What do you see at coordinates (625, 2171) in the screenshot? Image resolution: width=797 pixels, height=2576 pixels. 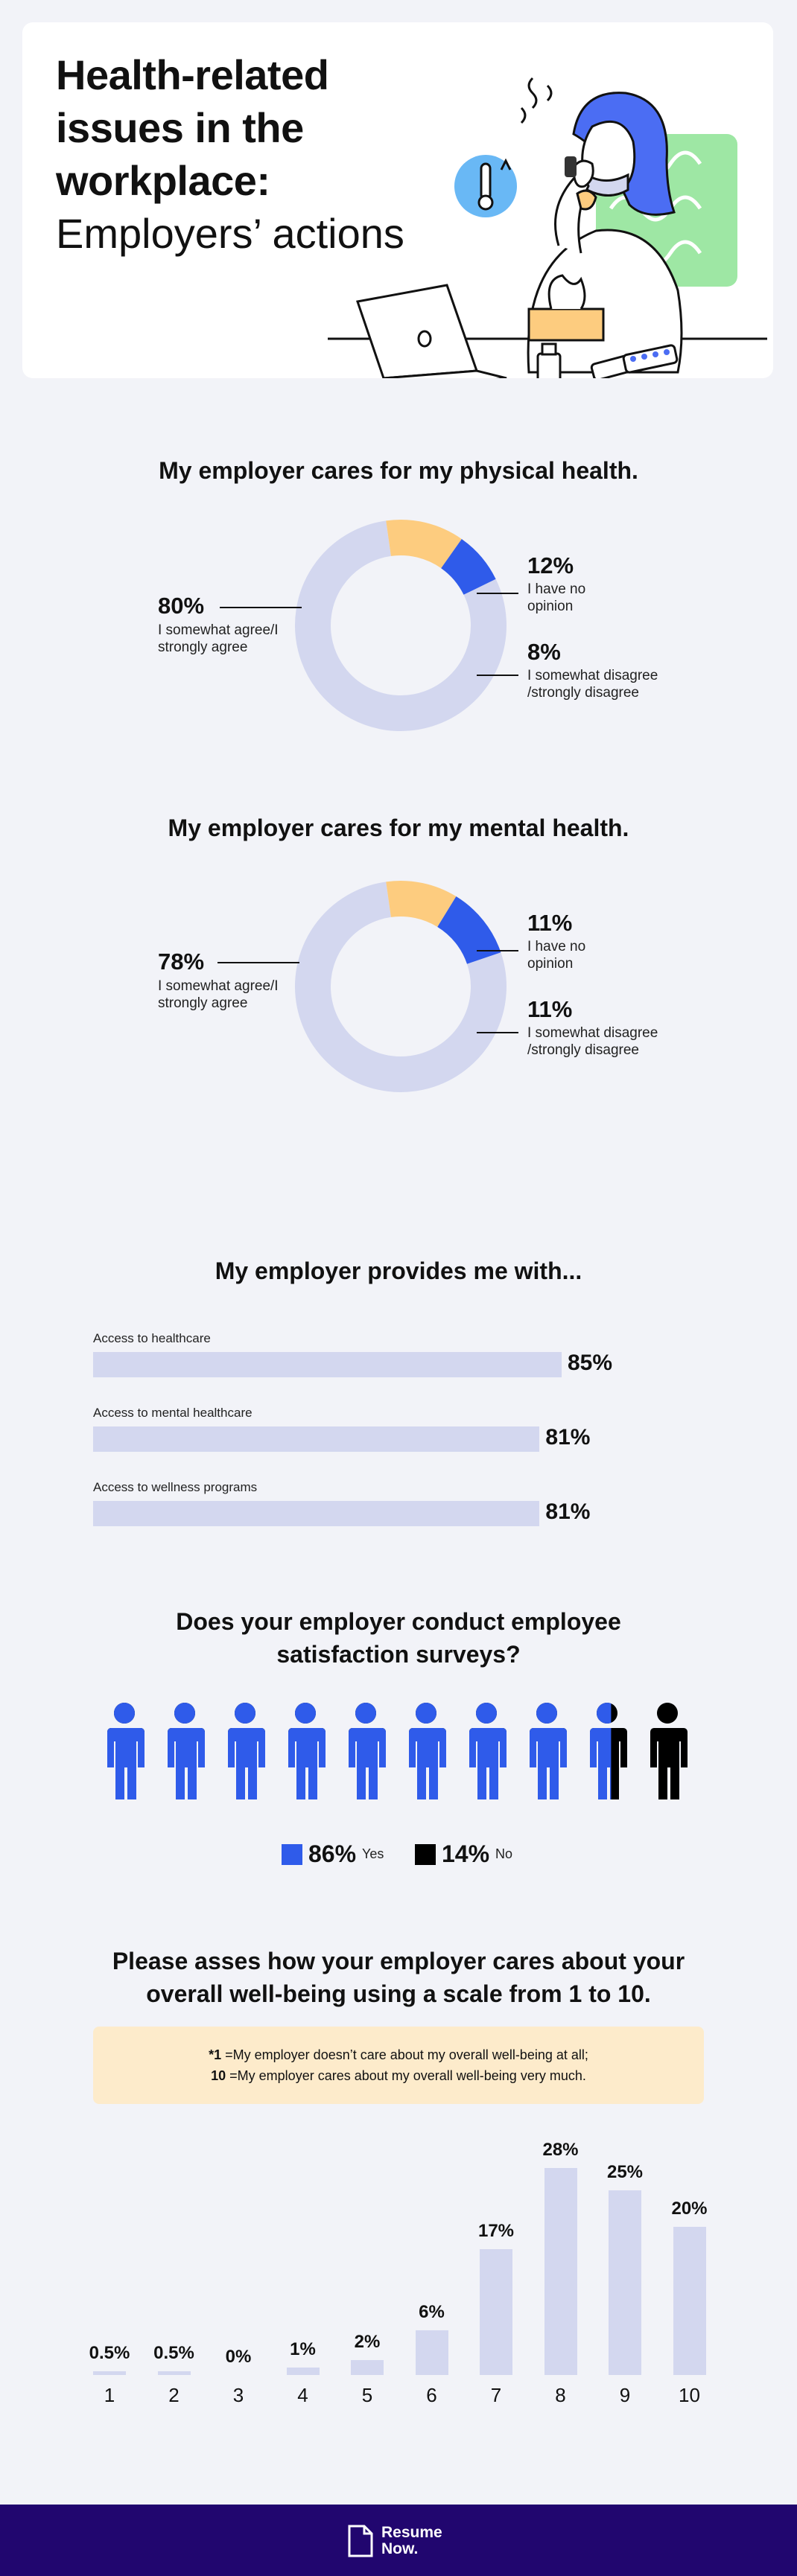 I see `scale-bar-value-9: 25%` at bounding box center [625, 2171].